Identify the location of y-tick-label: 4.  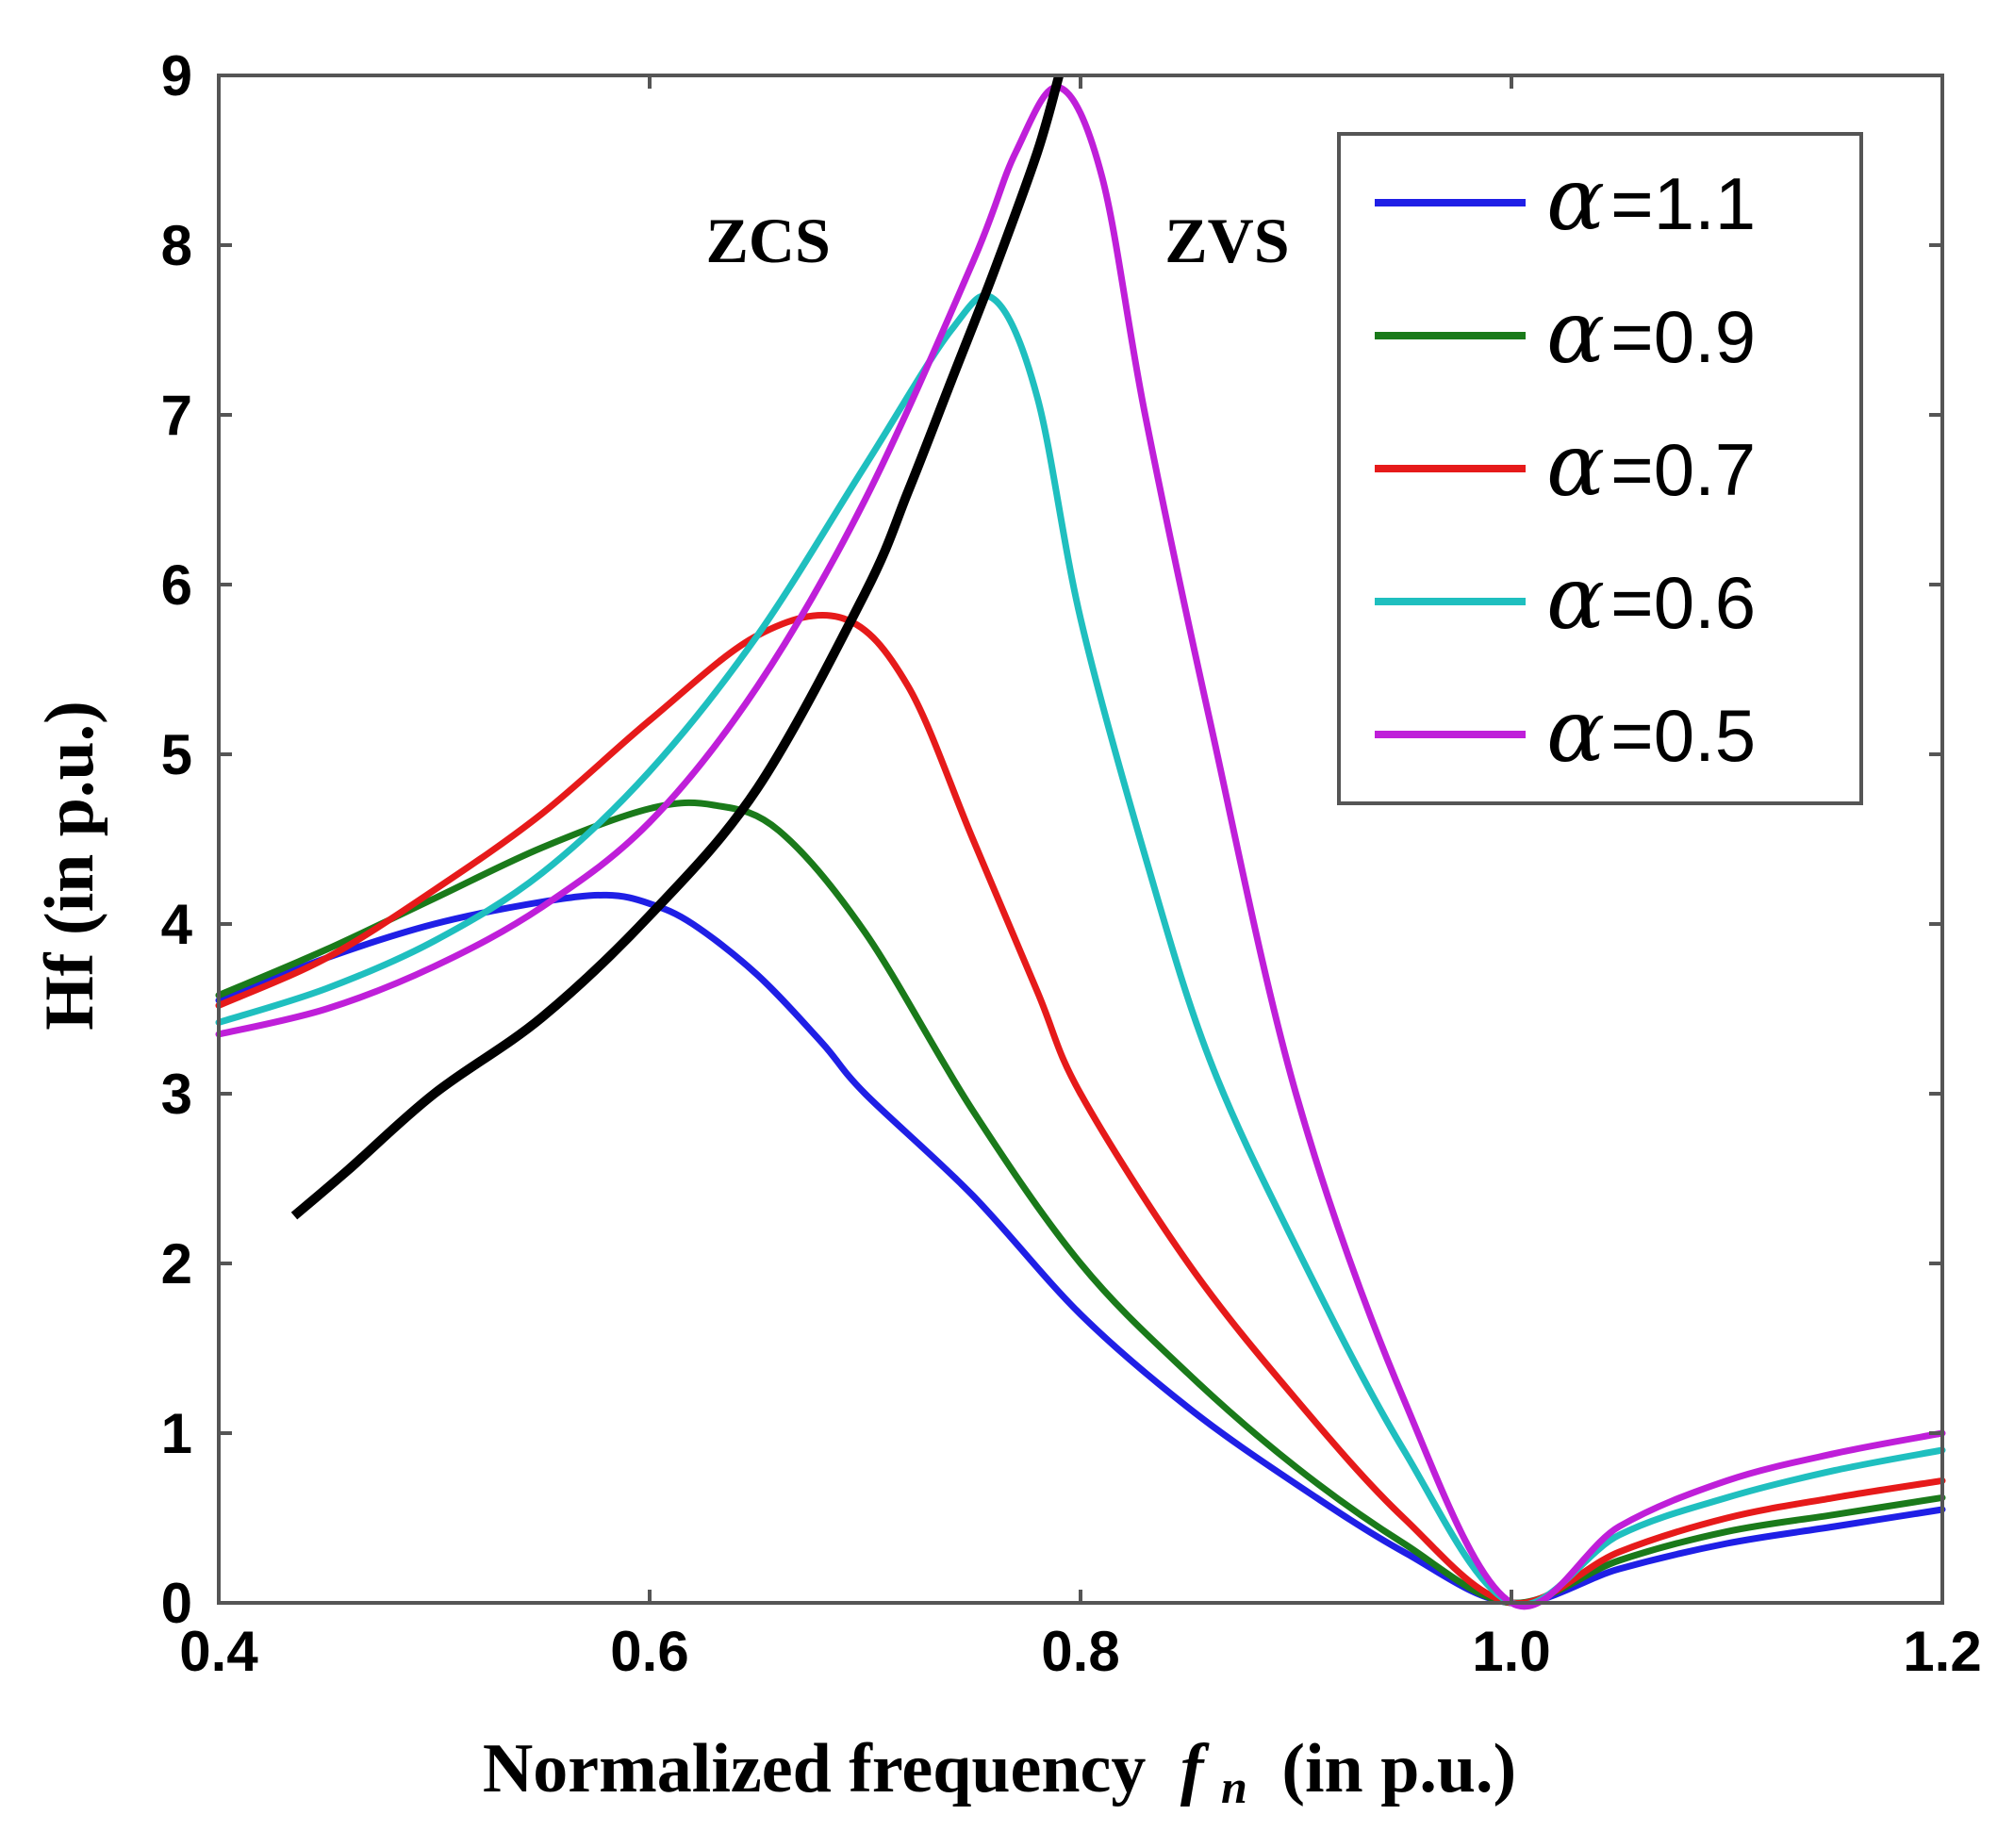
(177, 924).